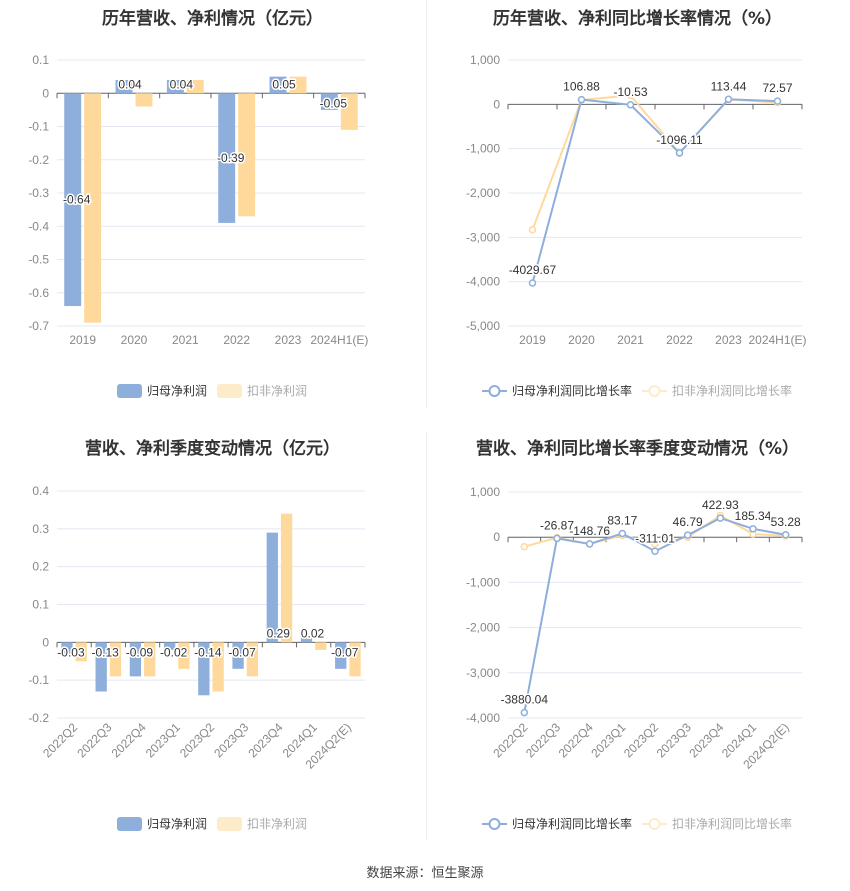  What do you see at coordinates (637, 823) in the screenshot?
I see `chart-legend: 归母净利润同比增长率 扣非净利润同比增长率` at bounding box center [637, 823].